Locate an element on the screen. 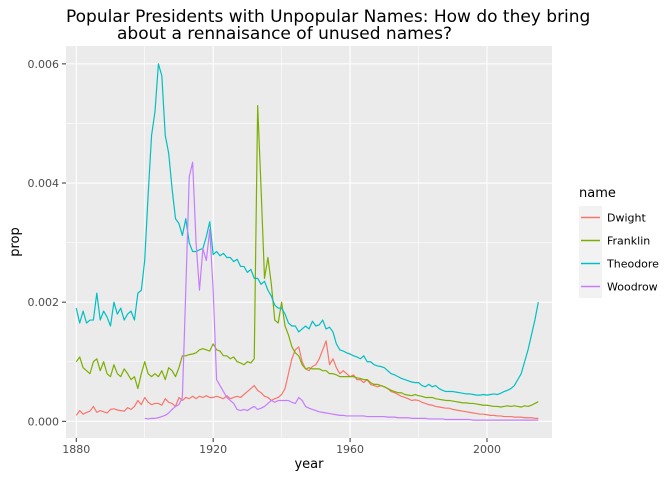 The image size is (672, 480). legend-title: name is located at coordinates (597, 193).